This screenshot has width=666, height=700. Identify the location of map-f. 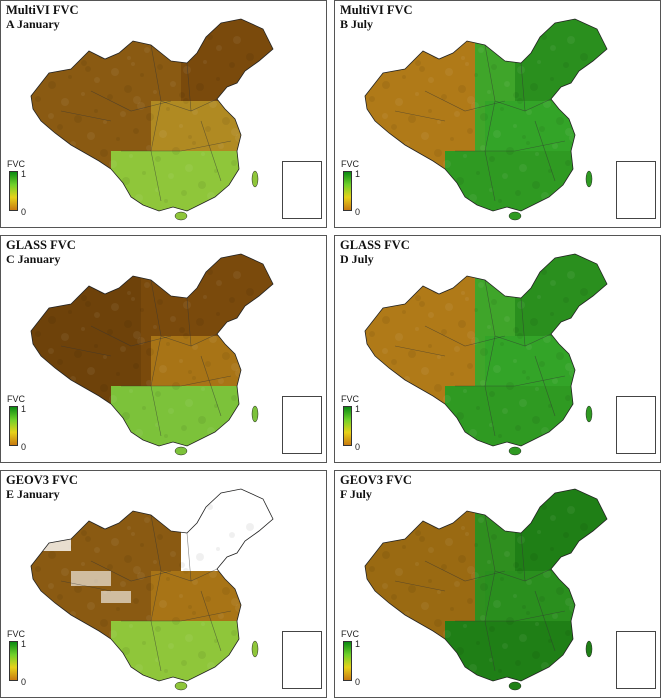
(486, 589).